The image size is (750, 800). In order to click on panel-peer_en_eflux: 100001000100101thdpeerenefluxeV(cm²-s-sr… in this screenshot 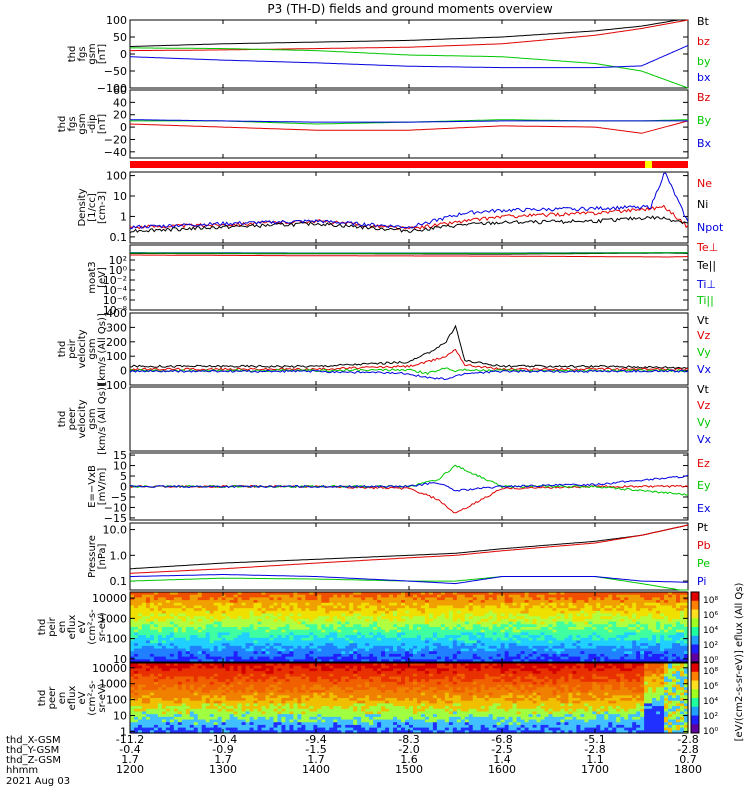, I will do `click(363, 700)`.